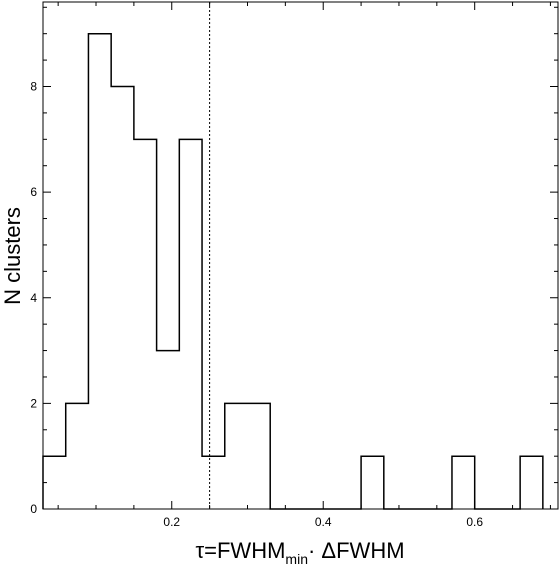  Describe the element at coordinates (12, 256) in the screenshot. I see `y-axis-title: N clusters` at that location.